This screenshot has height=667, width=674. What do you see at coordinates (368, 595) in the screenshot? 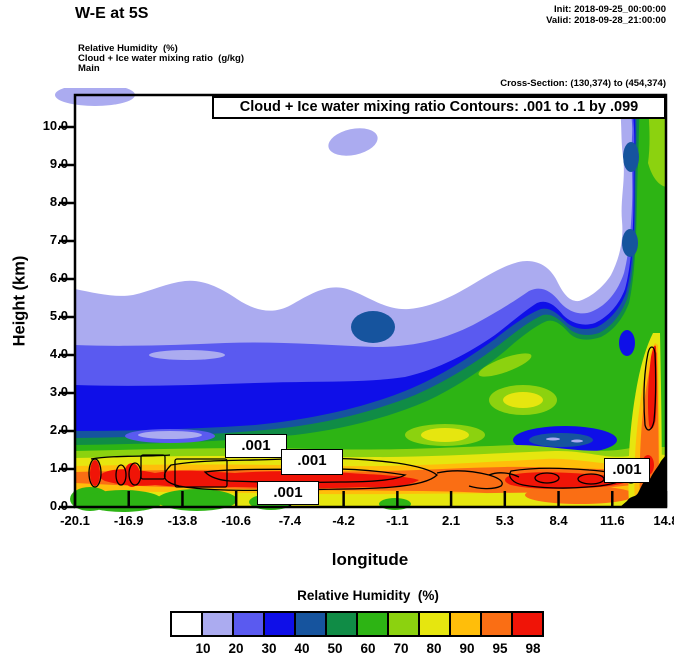
I see `colorbar-title: Relative Humidity (%)` at bounding box center [368, 595].